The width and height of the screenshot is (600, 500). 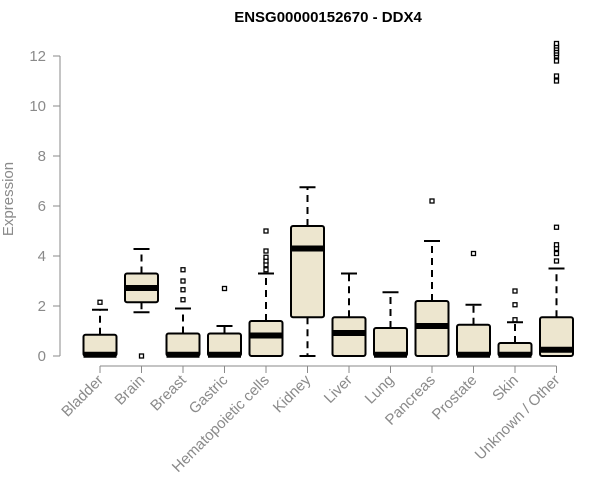 What do you see at coordinates (380, 390) in the screenshot?
I see `x-tick-label: Lung` at bounding box center [380, 390].